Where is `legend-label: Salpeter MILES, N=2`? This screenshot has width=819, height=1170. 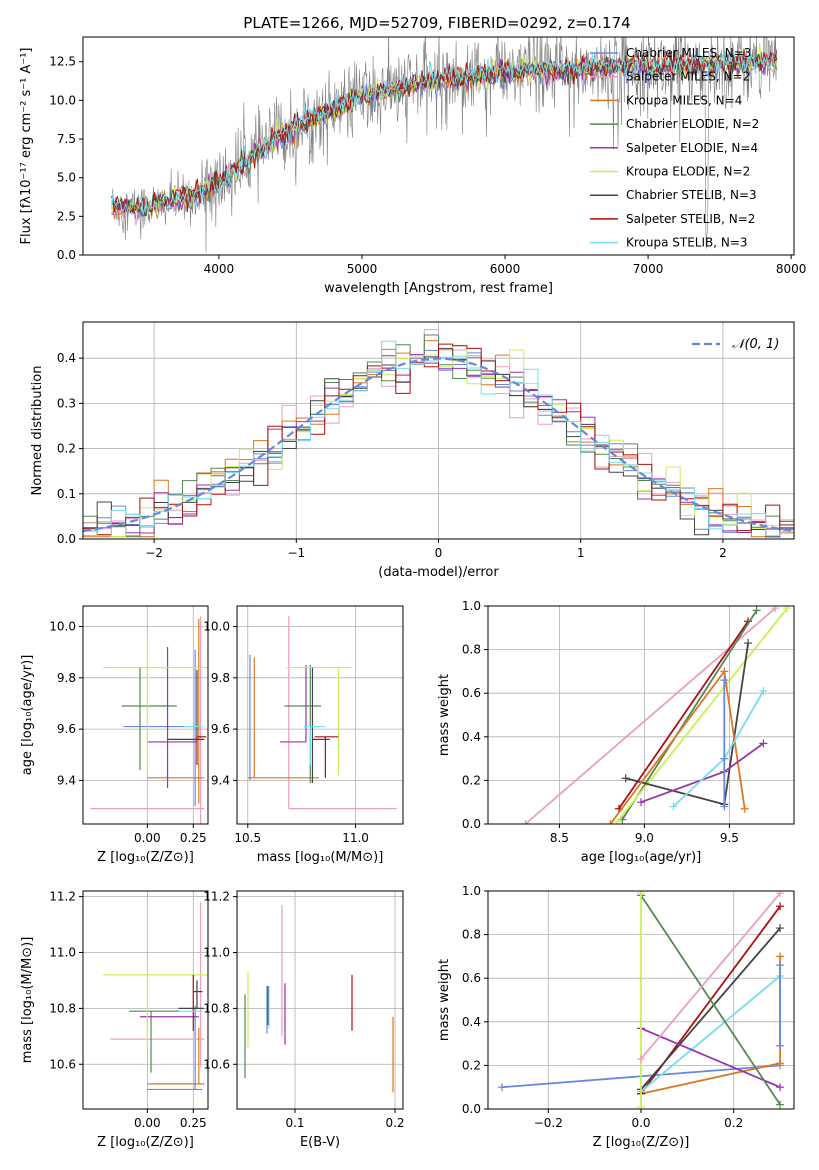 legend-label: Salpeter MILES, N=2 is located at coordinates (688, 77).